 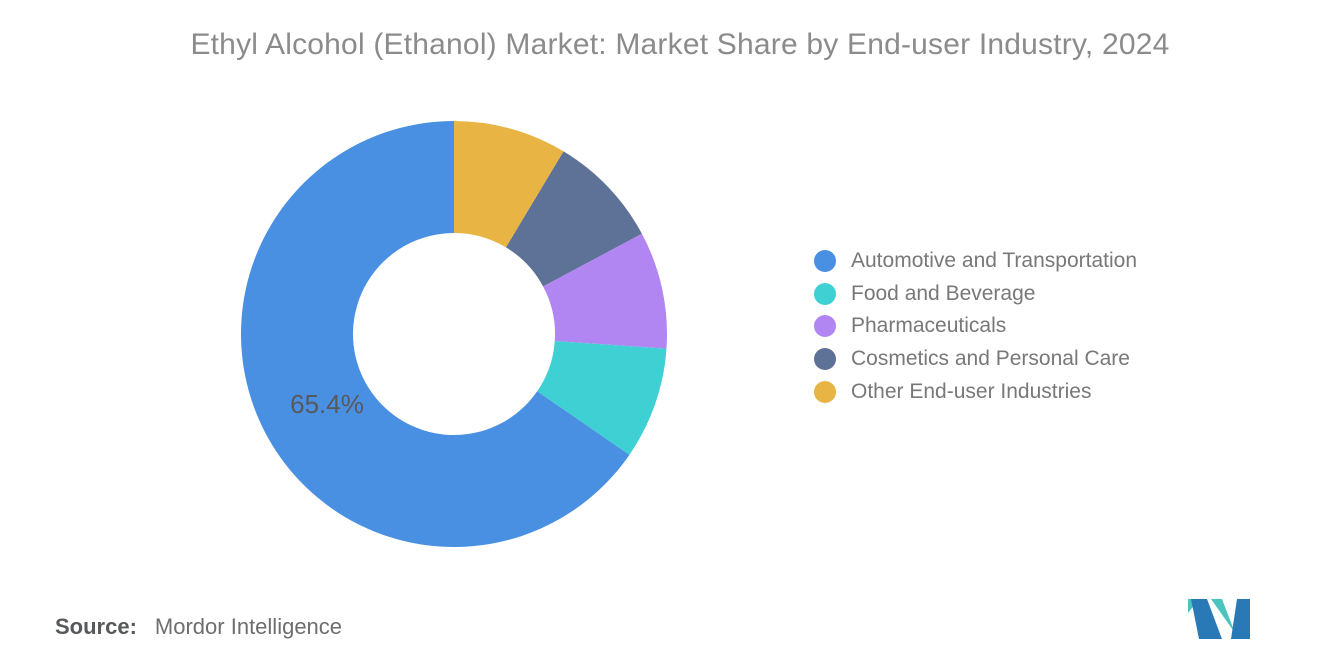 What do you see at coordinates (573, 219) in the screenshot?
I see `donut-slice-cosmetics-and-personal-care` at bounding box center [573, 219].